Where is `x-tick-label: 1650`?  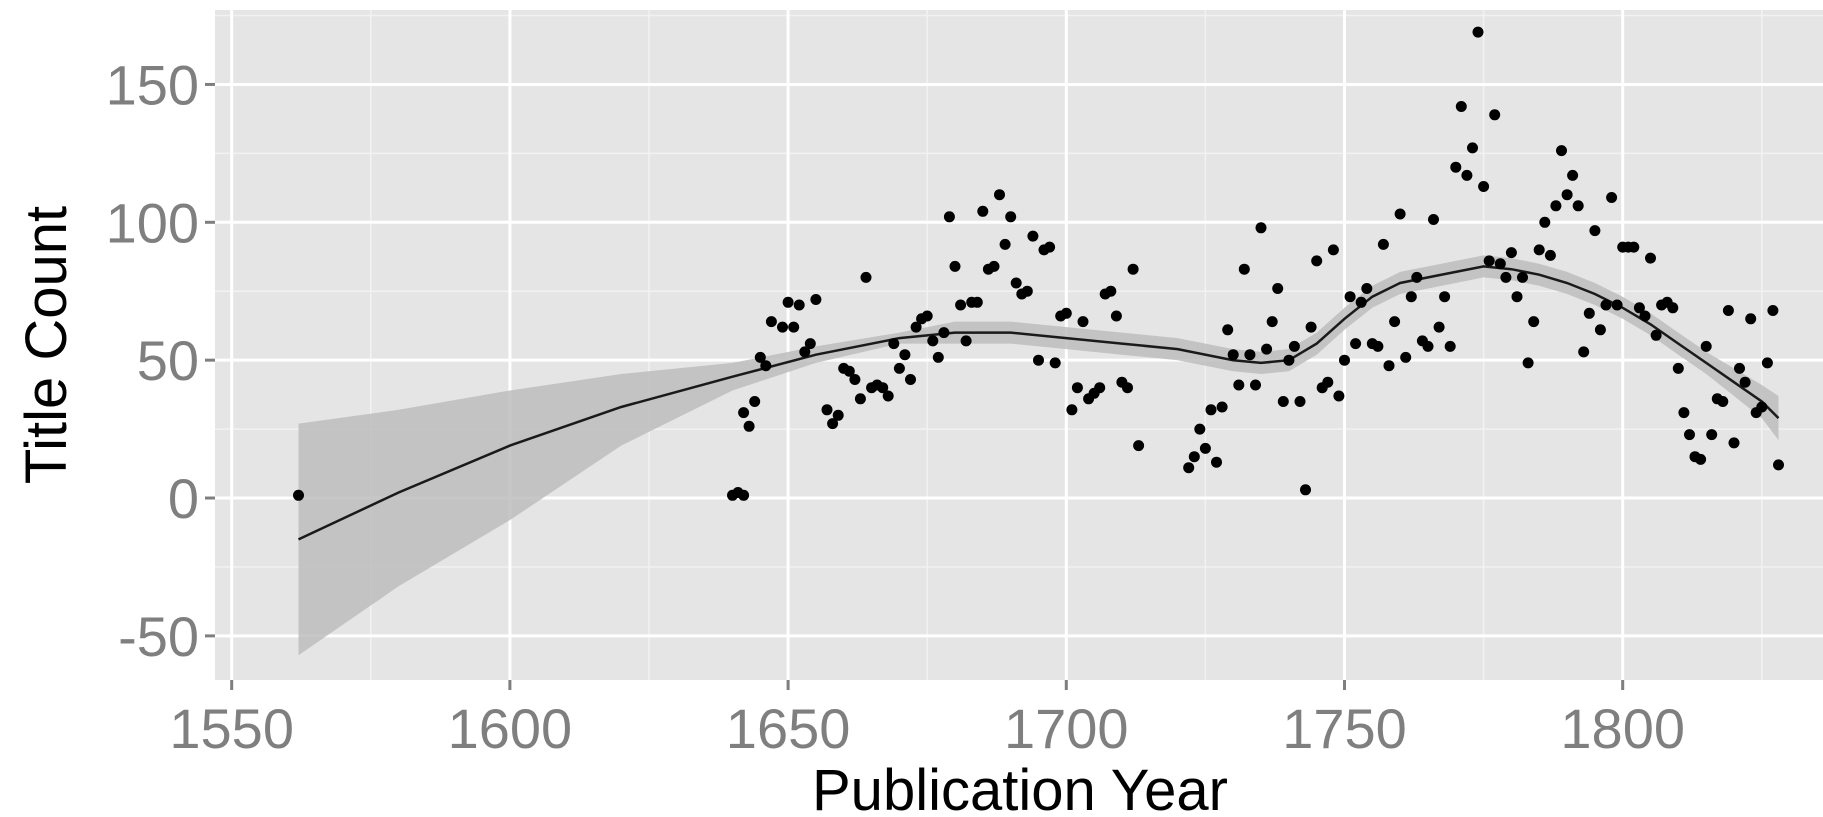 x-tick-label: 1650 is located at coordinates (788, 728).